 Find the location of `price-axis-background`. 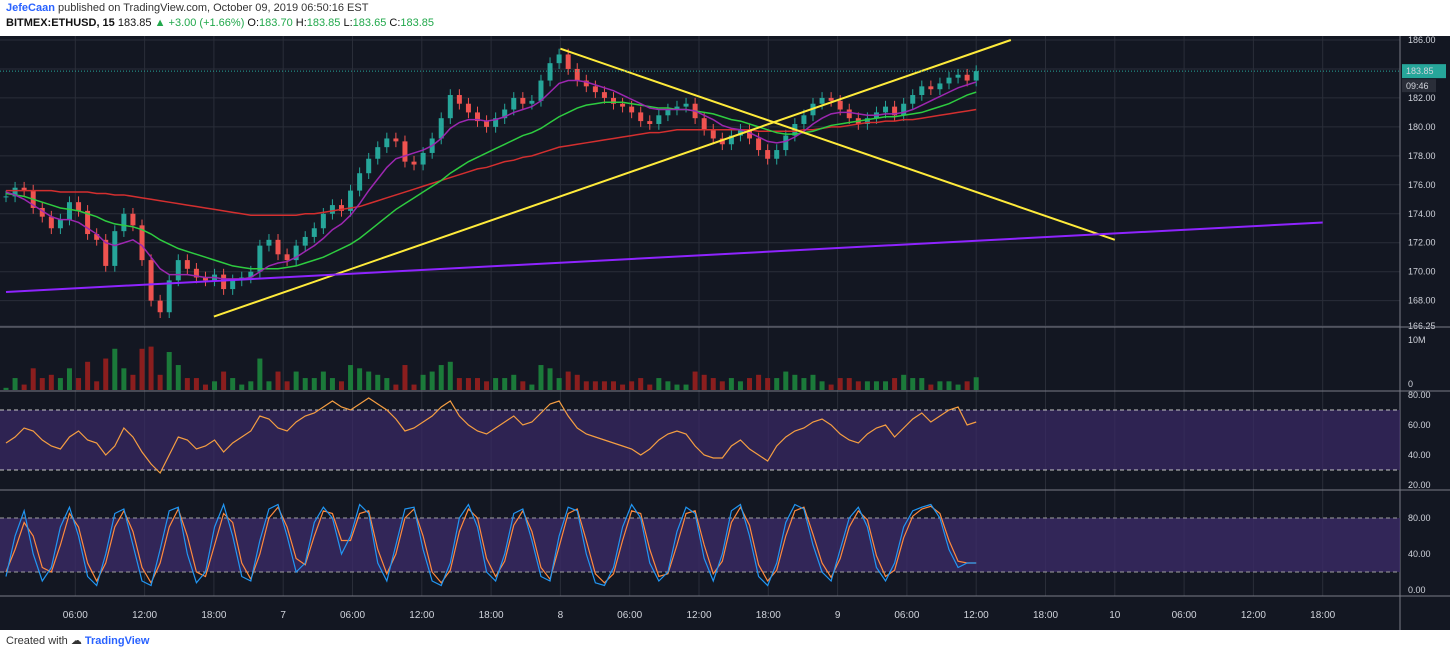

price-axis-background is located at coordinates (1425, 333).